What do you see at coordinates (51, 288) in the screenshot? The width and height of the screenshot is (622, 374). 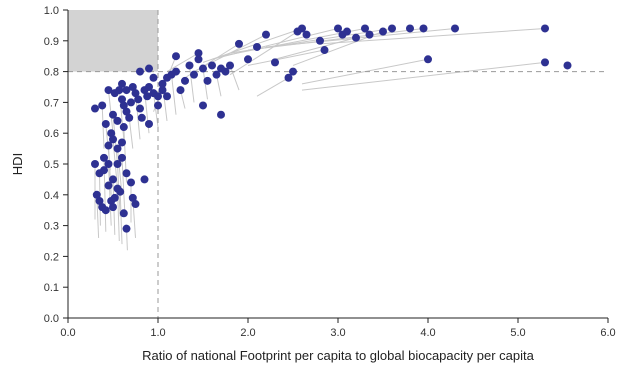 I see `y-tick-label: 0.1` at bounding box center [51, 288].